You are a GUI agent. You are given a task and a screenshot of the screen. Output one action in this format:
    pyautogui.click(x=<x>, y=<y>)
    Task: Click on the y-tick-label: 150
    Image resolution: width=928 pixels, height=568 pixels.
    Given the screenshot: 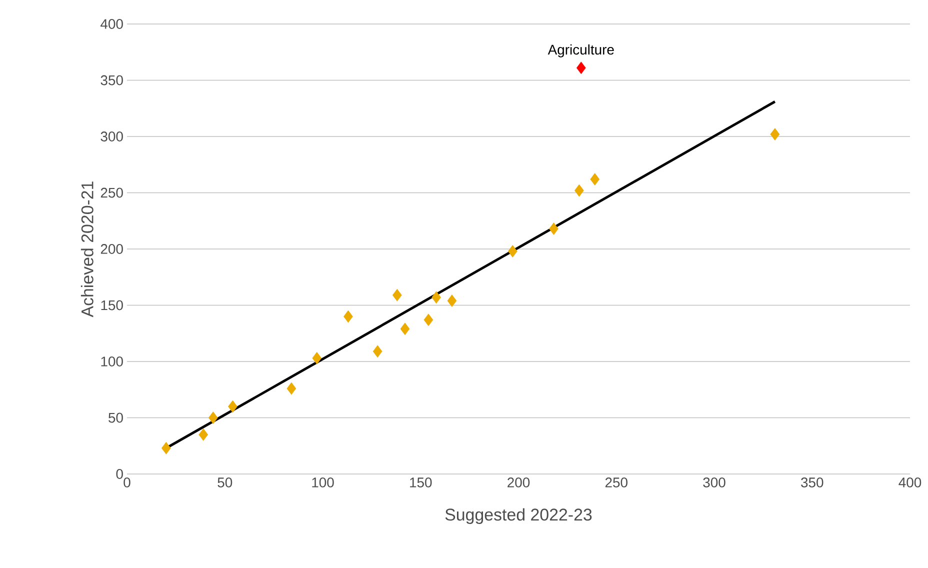 What is the action you would take?
    pyautogui.click(x=112, y=305)
    